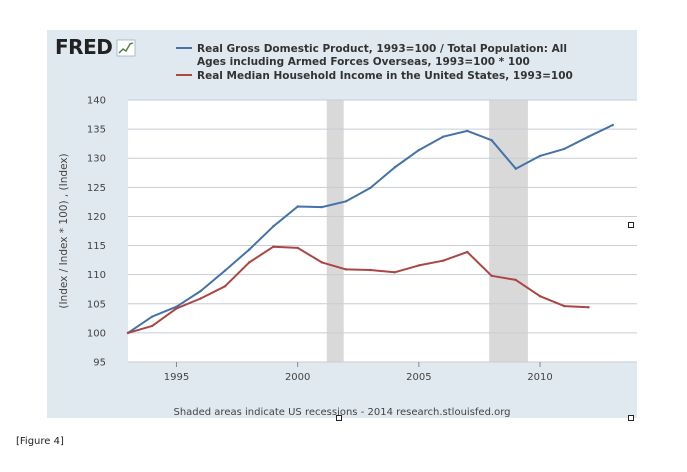  What do you see at coordinates (297, 248) in the screenshot?
I see `series-1-point-2000` at bounding box center [297, 248].